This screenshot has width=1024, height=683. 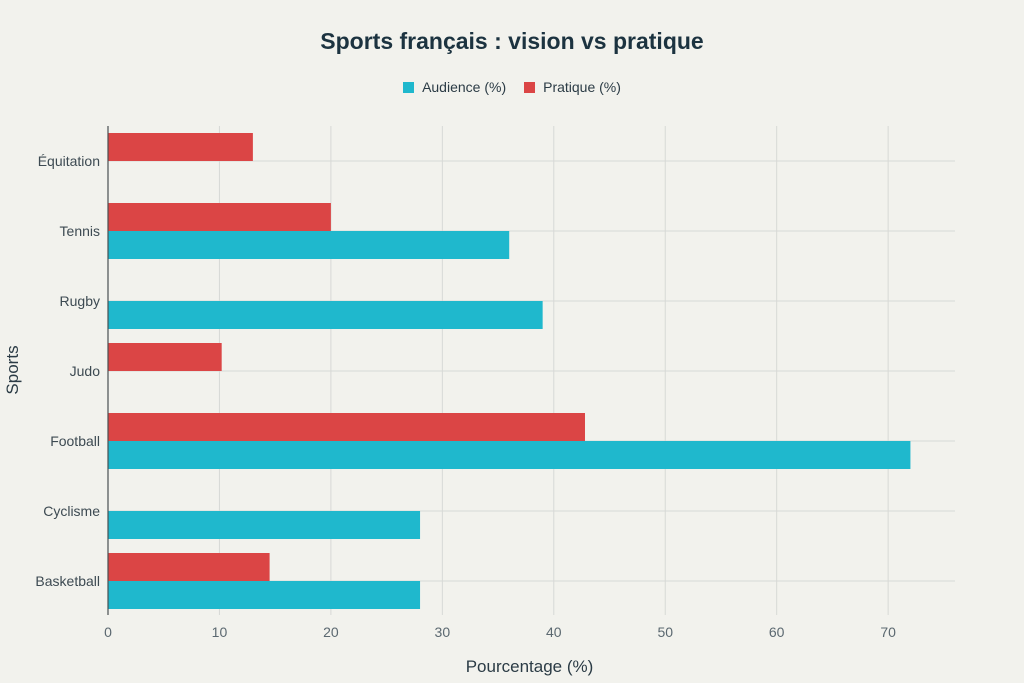 What do you see at coordinates (80, 301) in the screenshot?
I see `category-label-2: Rugby` at bounding box center [80, 301].